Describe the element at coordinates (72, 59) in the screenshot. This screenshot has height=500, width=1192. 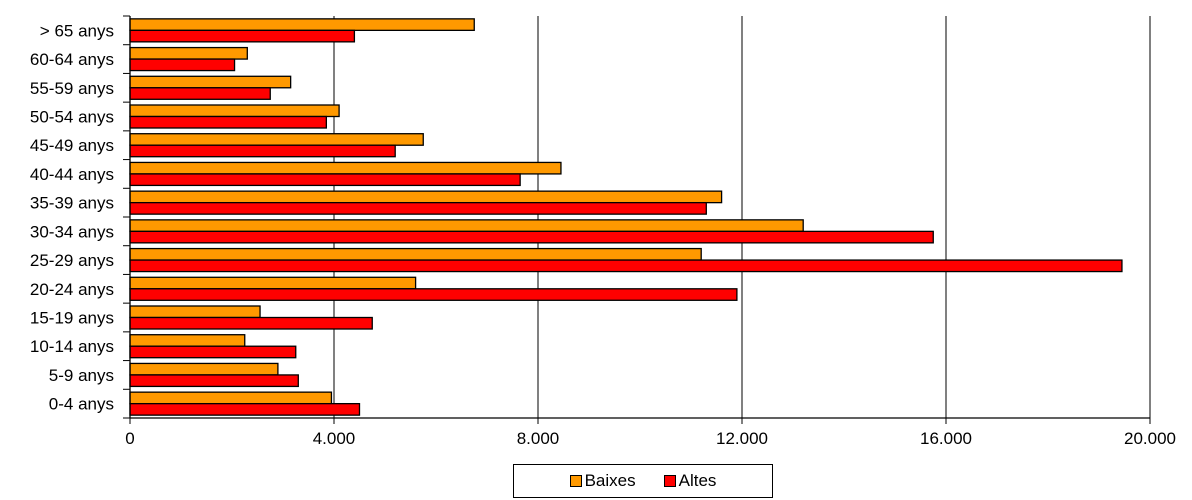
I see `y-tick-label-12: 60-64 anys` at that location.